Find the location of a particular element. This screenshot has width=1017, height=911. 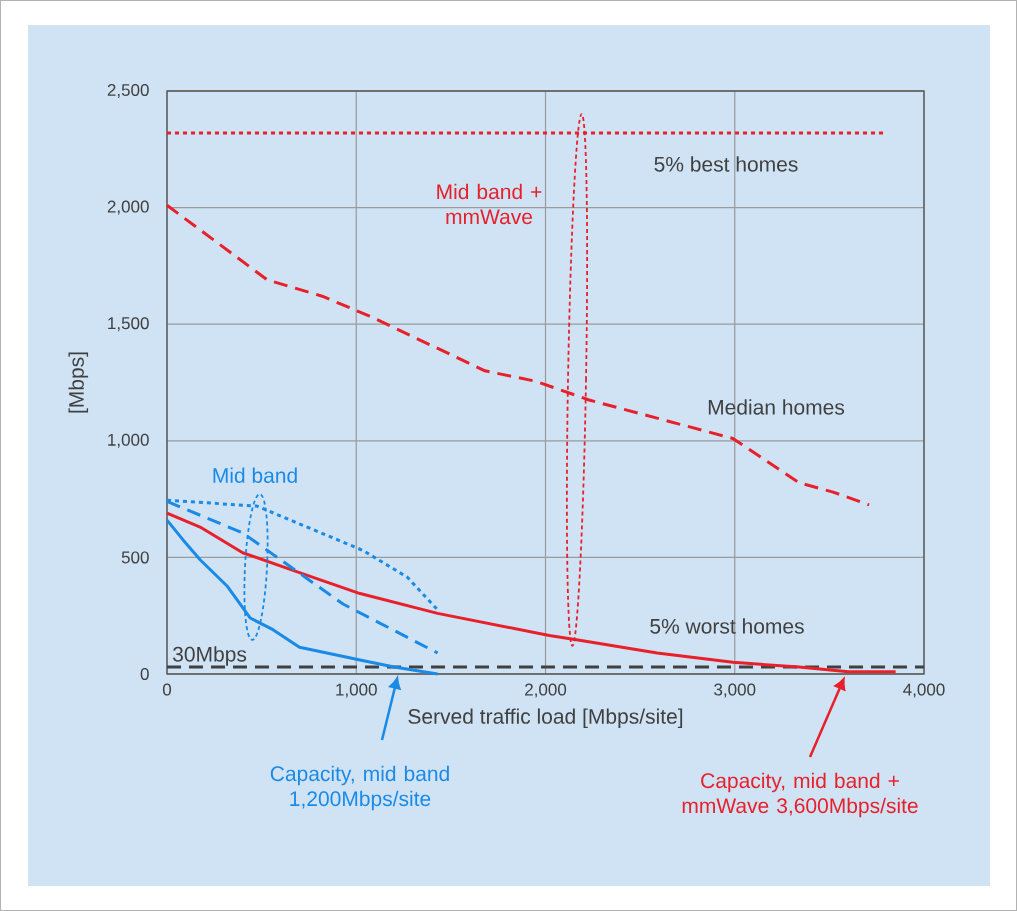

annotation: Median homes is located at coordinates (776, 407).